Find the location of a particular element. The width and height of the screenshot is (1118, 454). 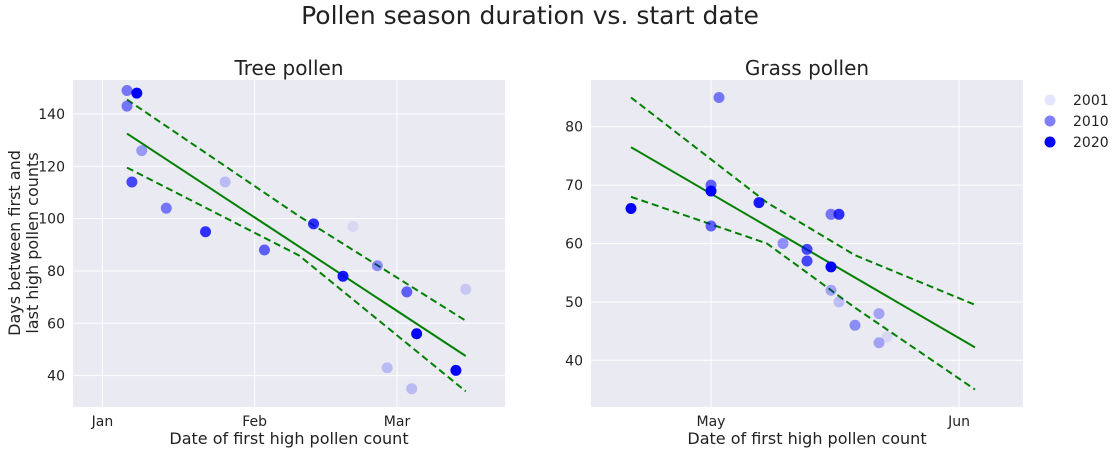

x-tick-label: Mar is located at coordinates (397, 422).